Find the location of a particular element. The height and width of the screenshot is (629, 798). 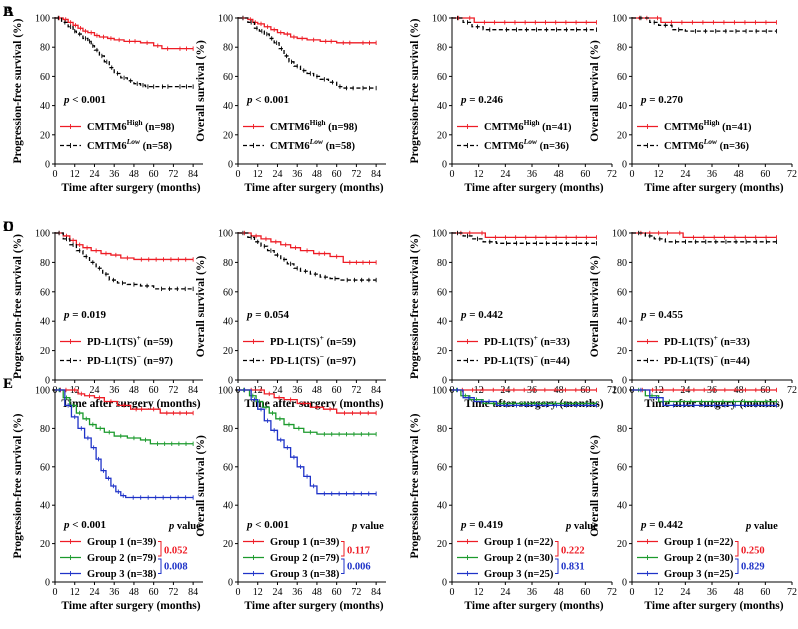

pvalue-top: 0.117 is located at coordinates (358, 551).